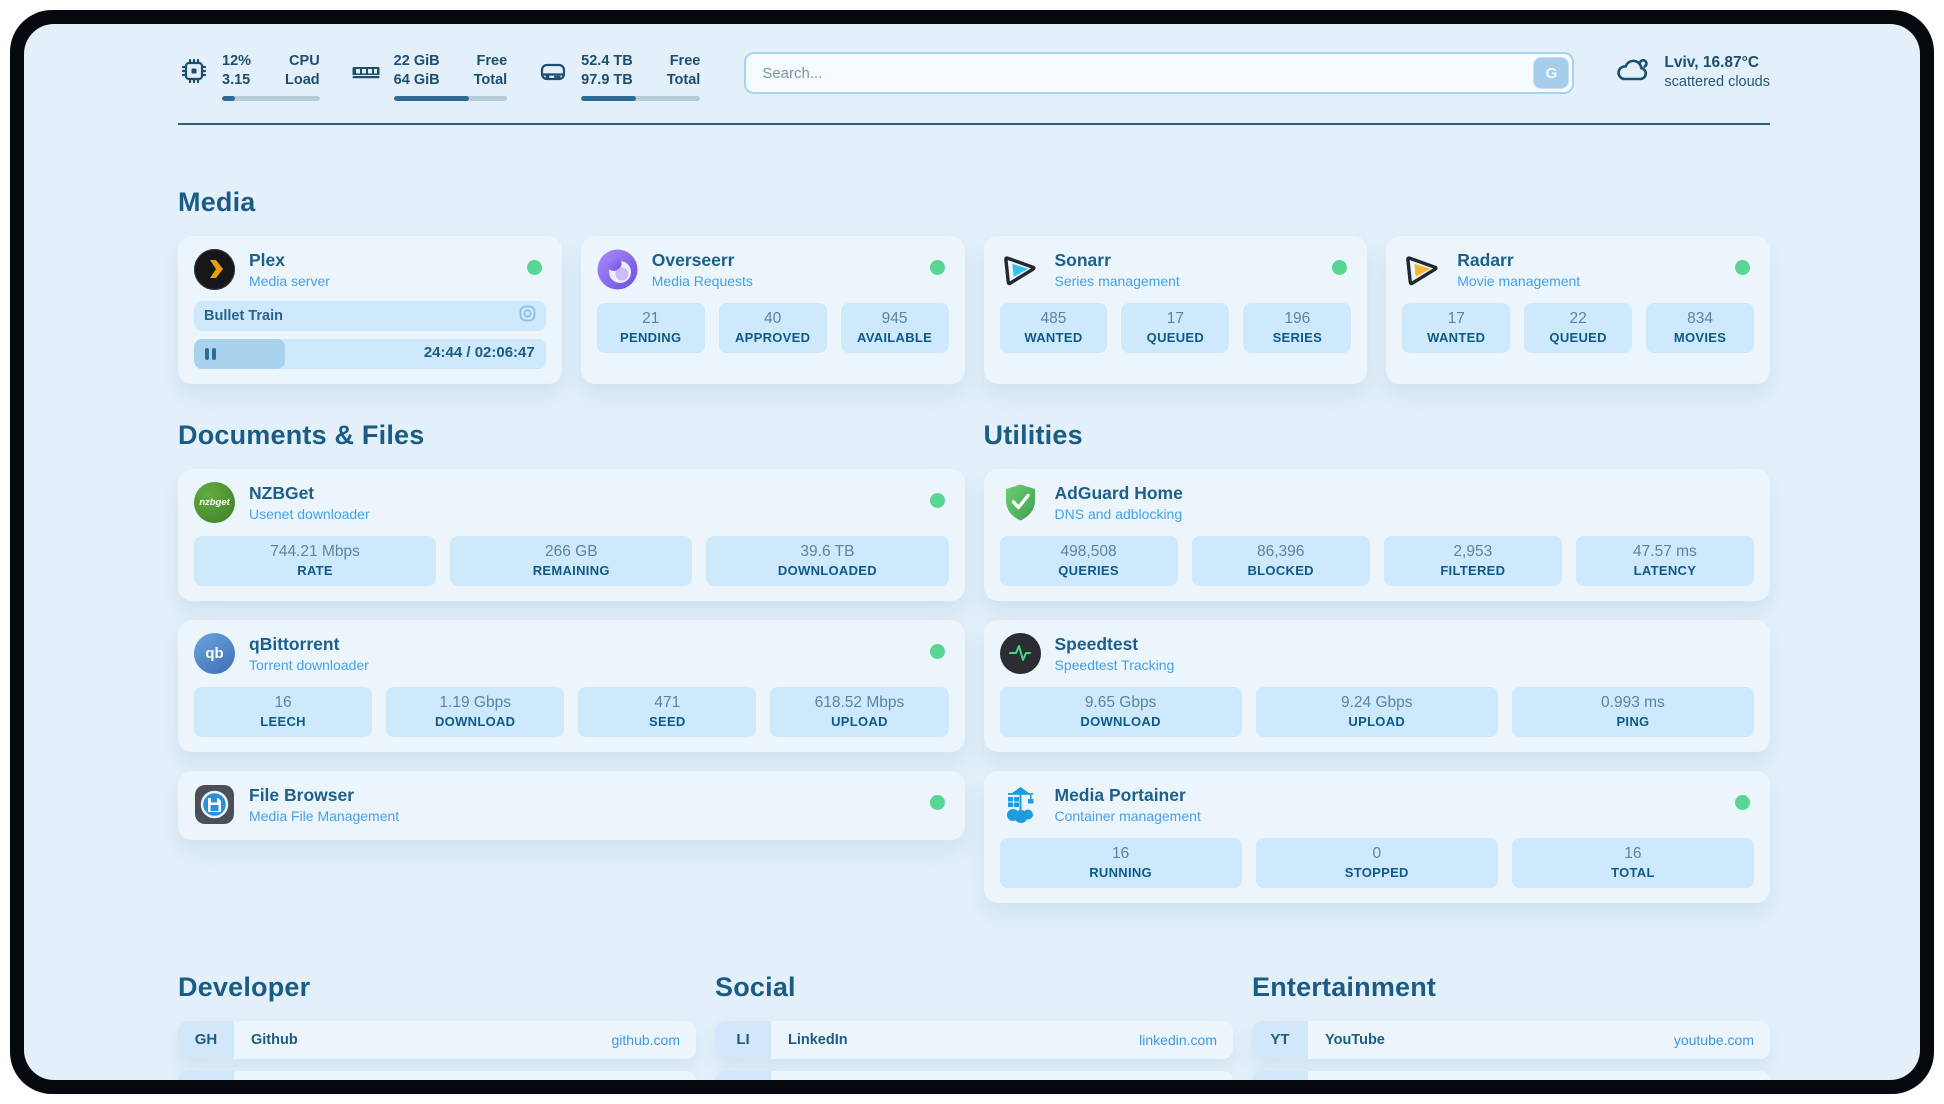 The width and height of the screenshot is (1944, 1104). What do you see at coordinates (206, 1075) in the screenshot?
I see `link-abbr-badge: SO` at bounding box center [206, 1075].